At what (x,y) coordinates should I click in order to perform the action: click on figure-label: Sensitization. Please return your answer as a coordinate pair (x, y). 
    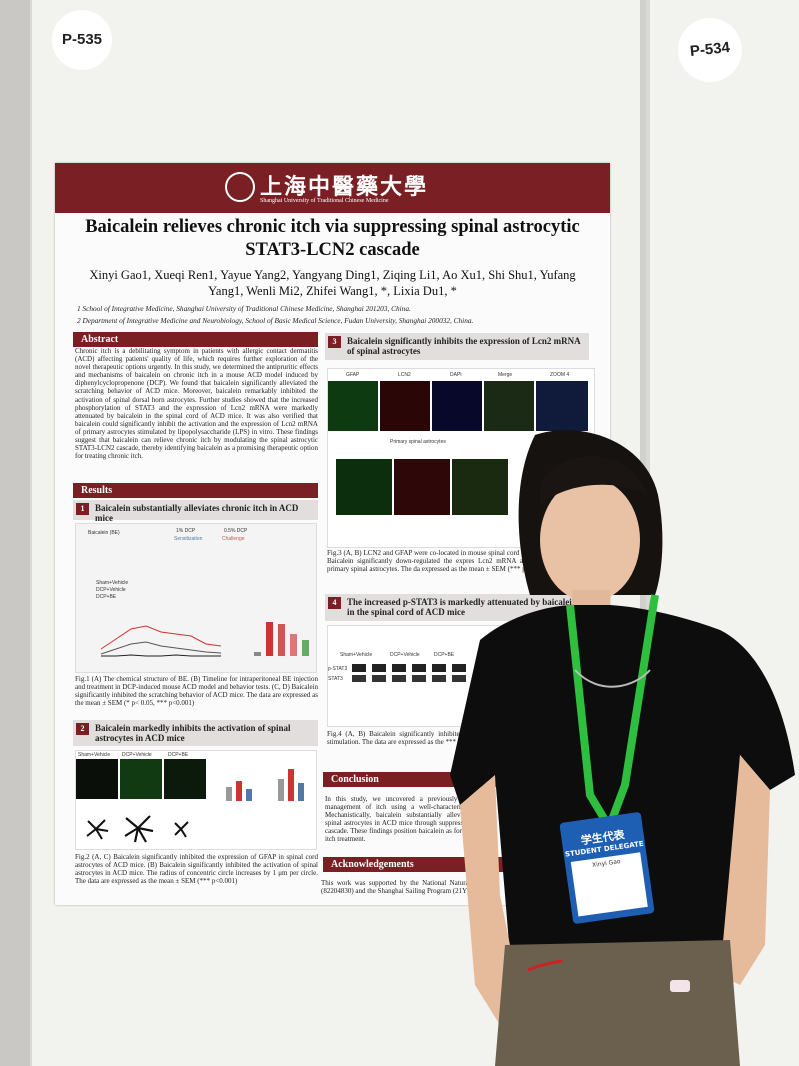
    Looking at the image, I should click on (188, 539).